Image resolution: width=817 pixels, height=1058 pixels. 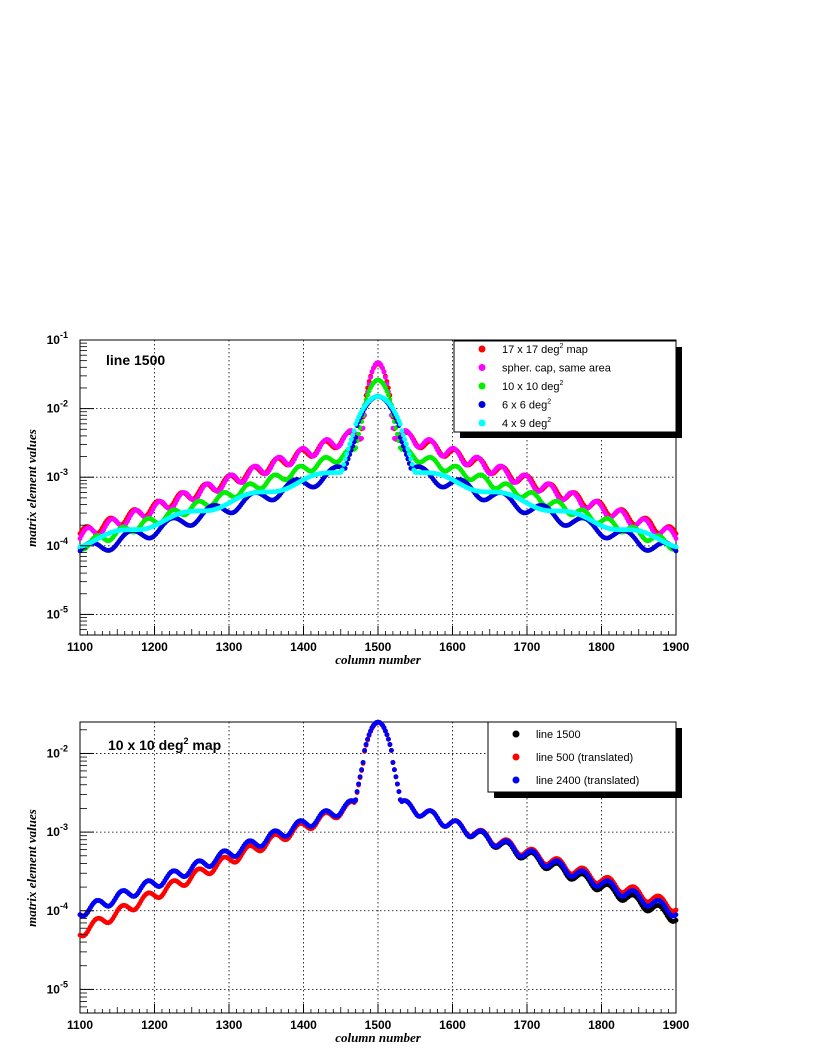 What do you see at coordinates (378, 472) in the screenshot?
I see `series-4-points` at bounding box center [378, 472].